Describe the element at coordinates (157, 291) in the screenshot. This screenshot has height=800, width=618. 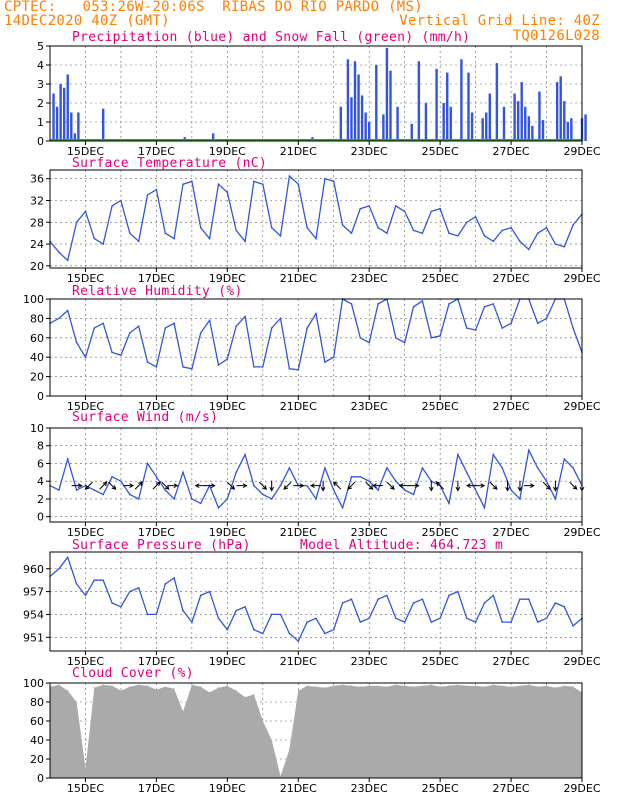
I see `humidity-panel-title: Relative Humidity (%)` at that location.